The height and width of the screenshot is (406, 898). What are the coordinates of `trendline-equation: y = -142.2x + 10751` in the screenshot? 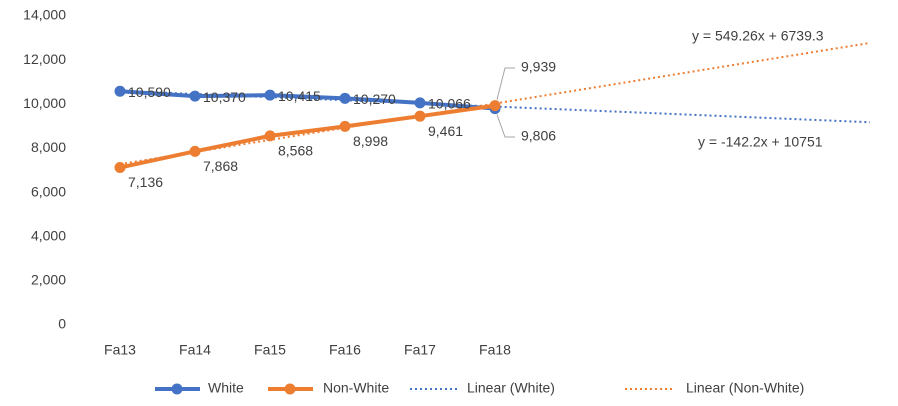 It's located at (760, 142).